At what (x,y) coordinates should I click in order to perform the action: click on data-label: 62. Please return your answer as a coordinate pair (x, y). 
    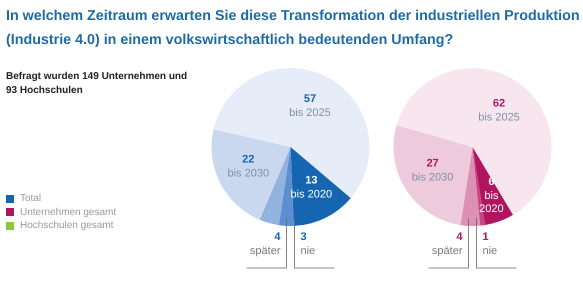
    Looking at the image, I should click on (499, 104).